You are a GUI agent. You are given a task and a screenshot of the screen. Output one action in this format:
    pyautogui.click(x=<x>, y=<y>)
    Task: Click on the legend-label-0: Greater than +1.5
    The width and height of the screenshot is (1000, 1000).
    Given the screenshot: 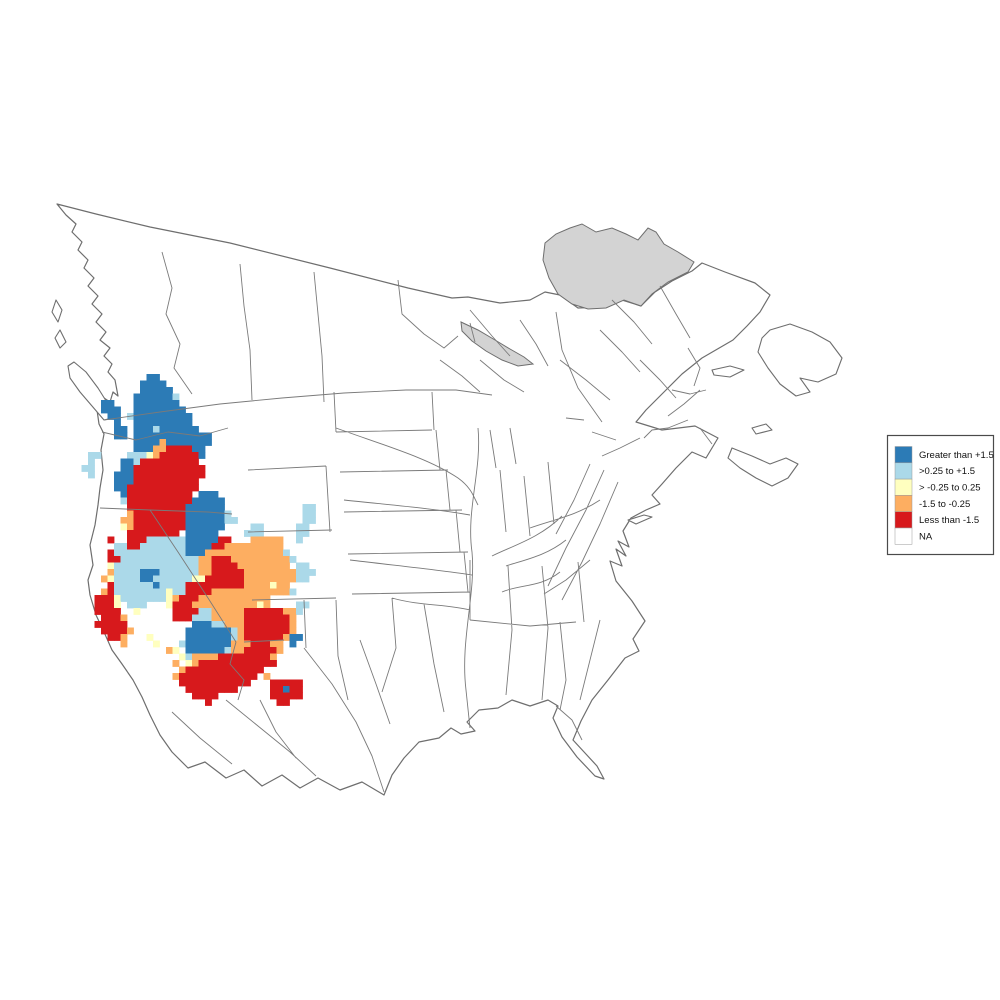 What is the action you would take?
    pyautogui.click(x=956, y=455)
    